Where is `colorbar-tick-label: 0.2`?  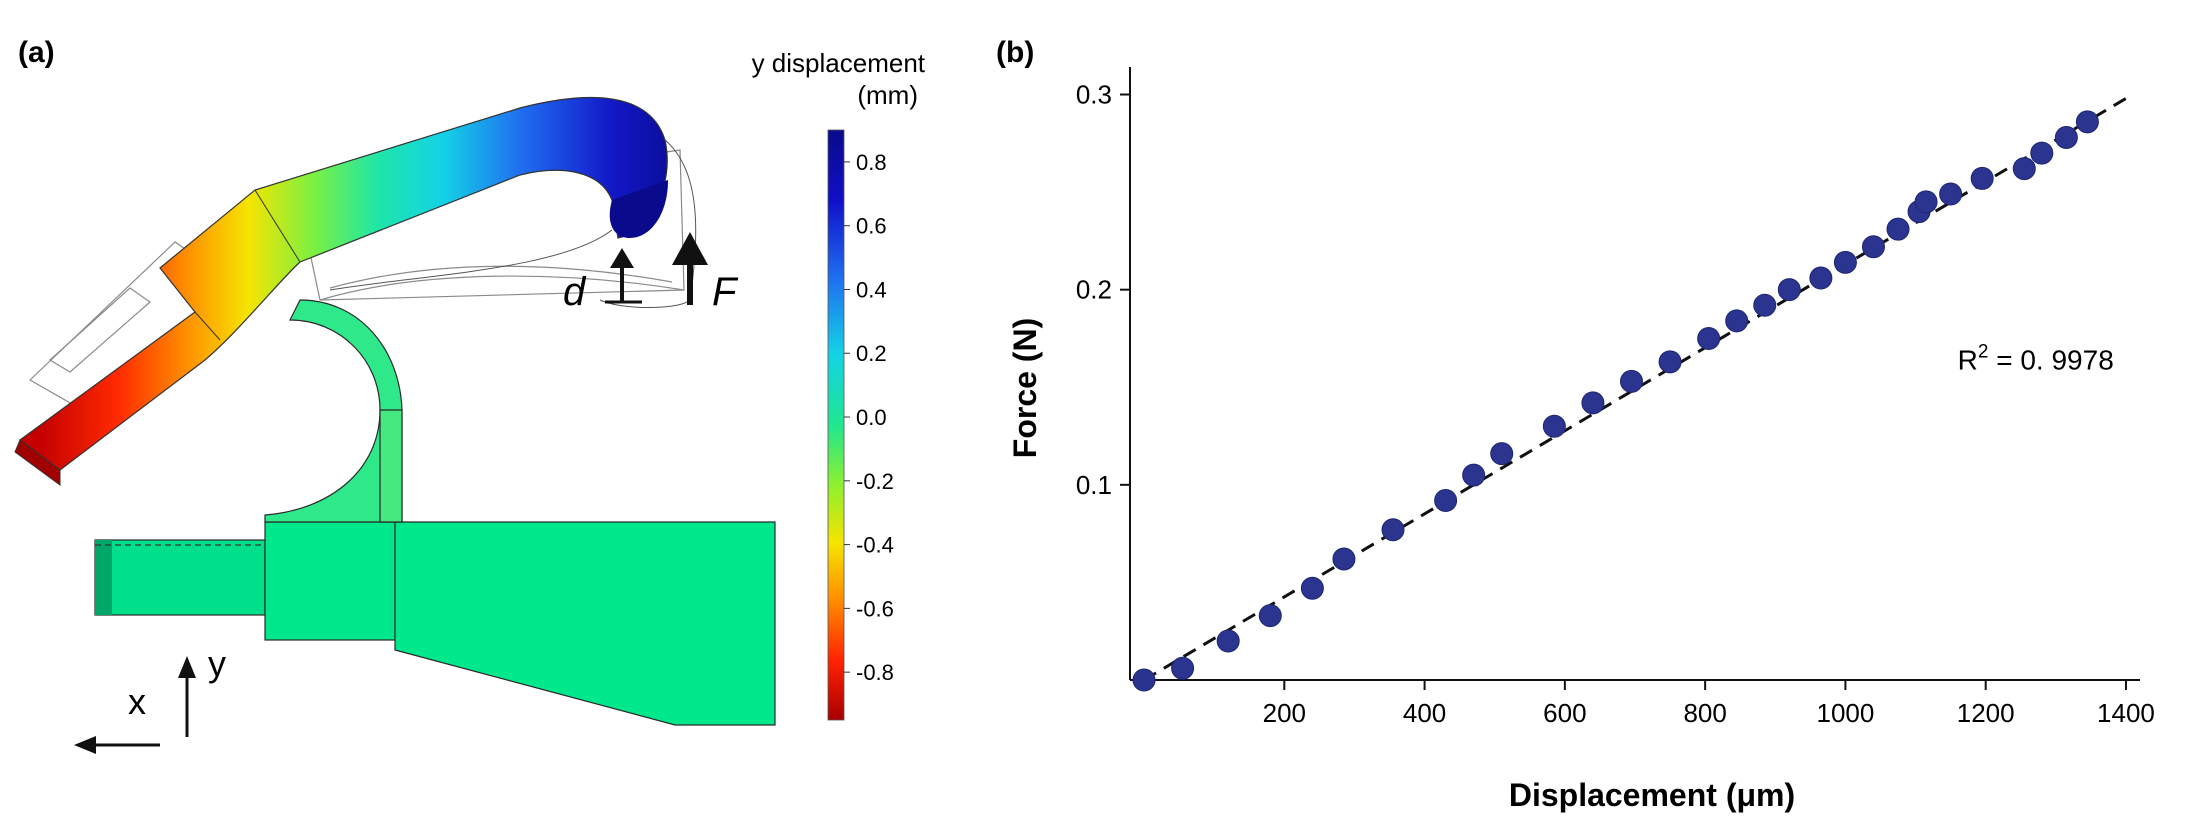 colorbar-tick-label: 0.2 is located at coordinates (871, 353).